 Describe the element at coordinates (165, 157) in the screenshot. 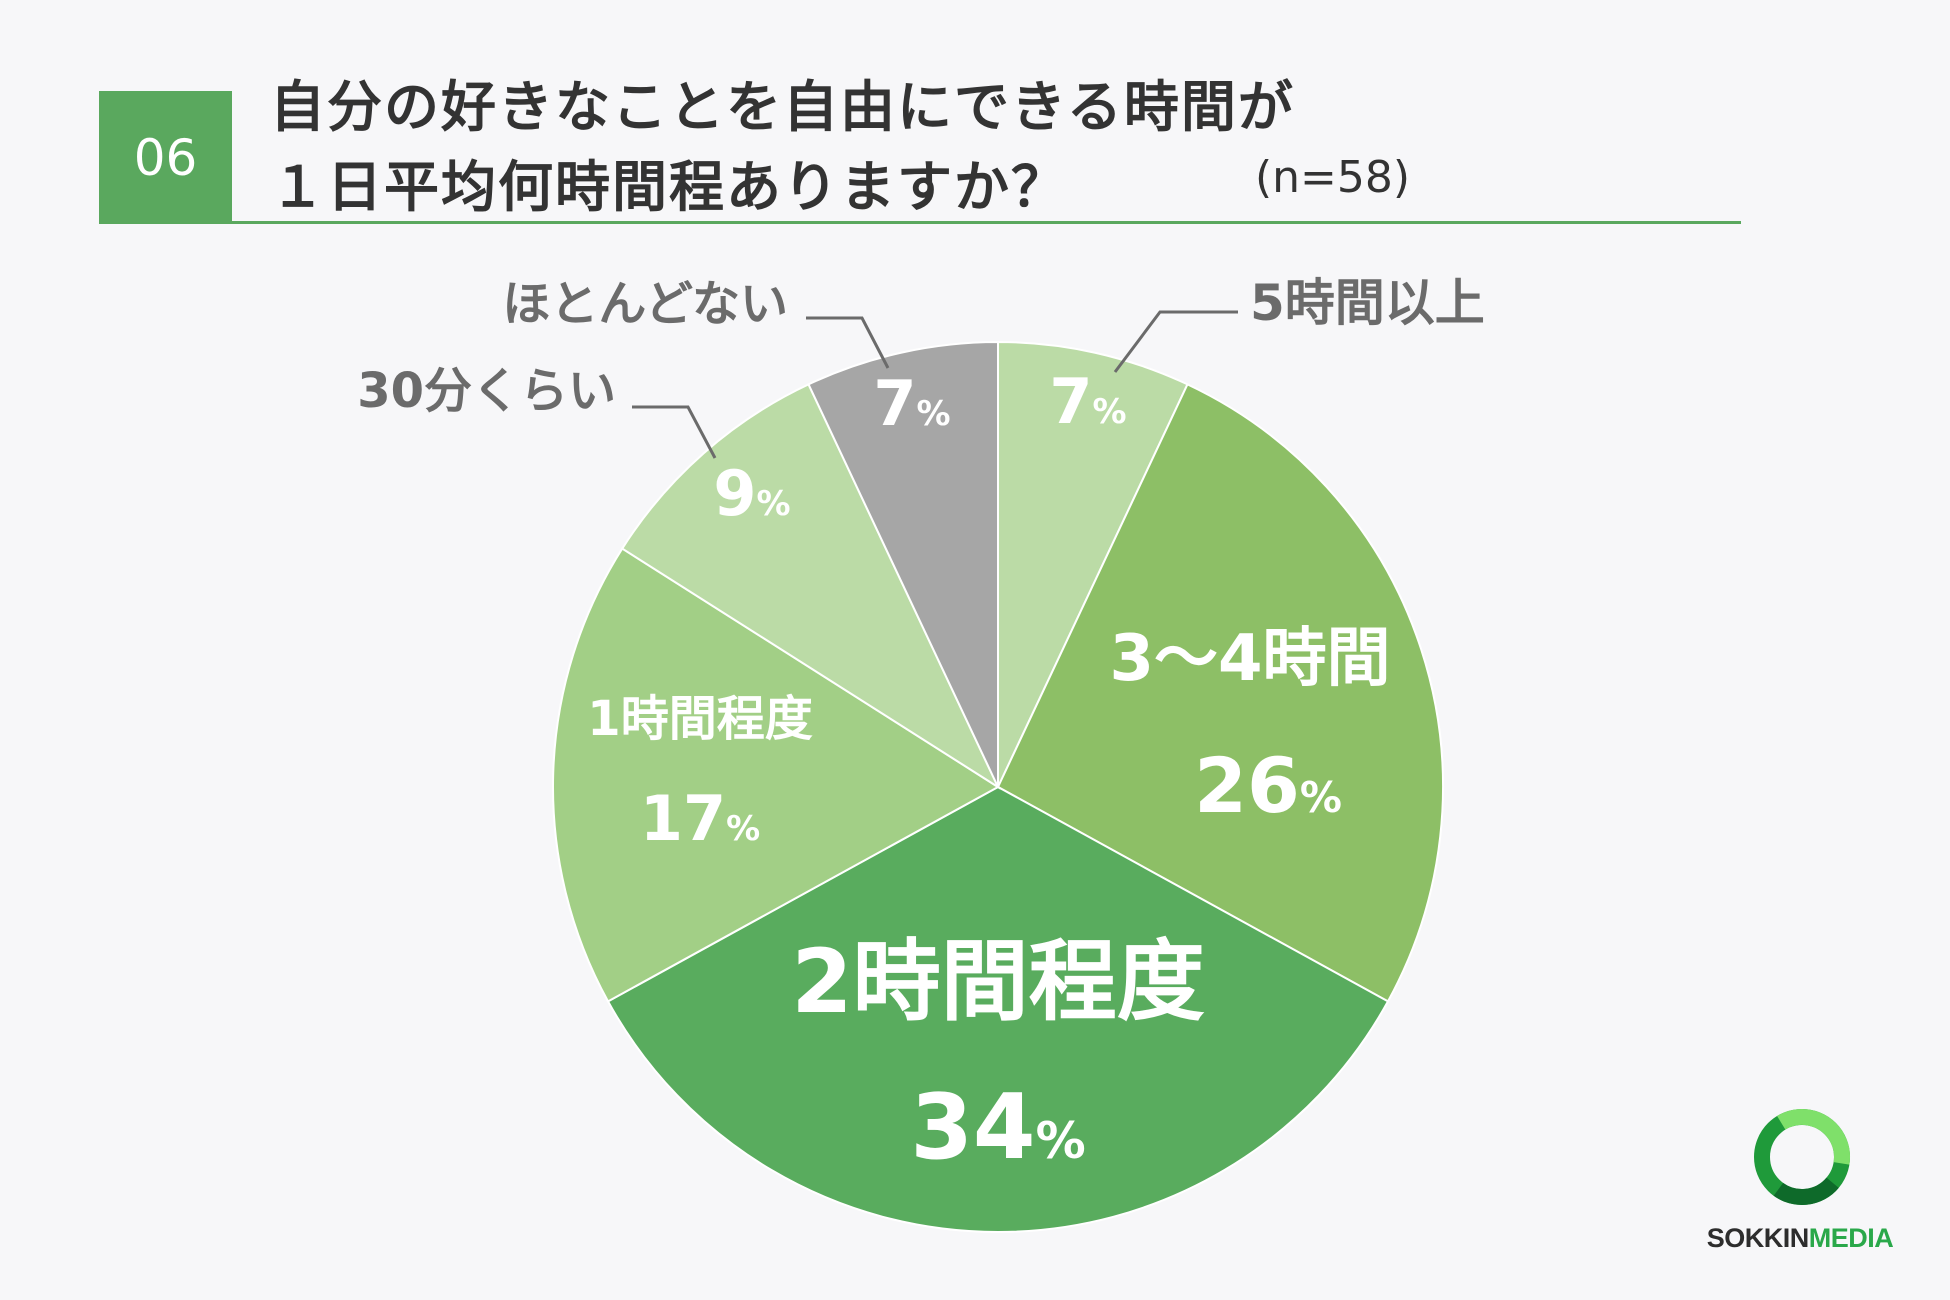

I see `question-number-badge: 06` at that location.